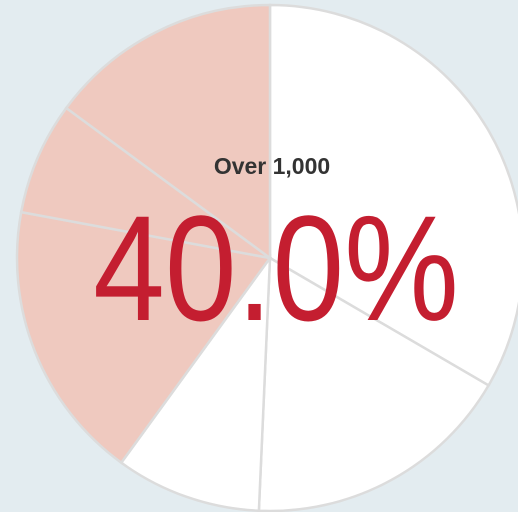  What do you see at coordinates (272, 166) in the screenshot?
I see `annotation: Over 1,000` at bounding box center [272, 166].